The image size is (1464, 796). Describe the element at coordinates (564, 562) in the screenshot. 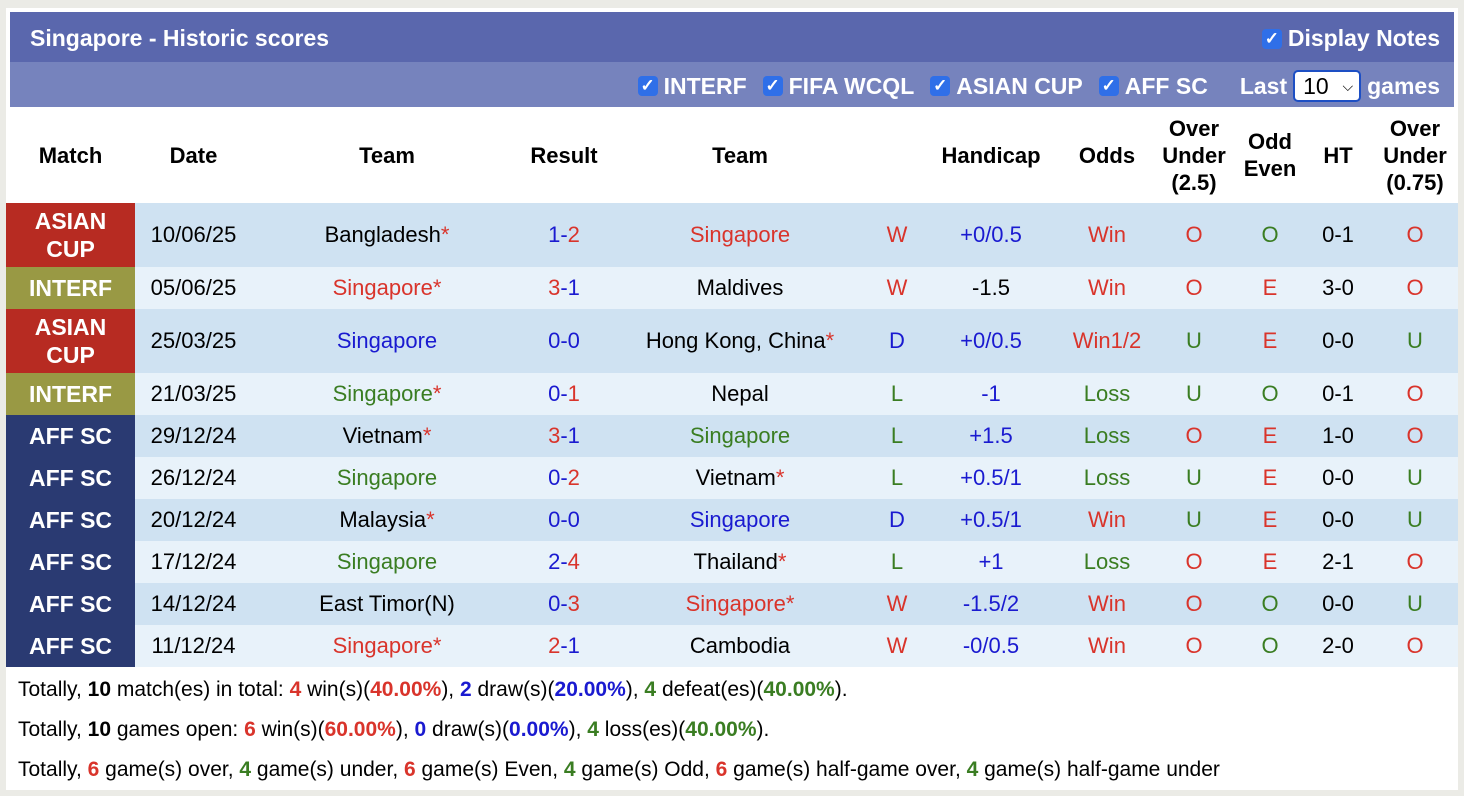

I see `result-score: 2-4` at that location.